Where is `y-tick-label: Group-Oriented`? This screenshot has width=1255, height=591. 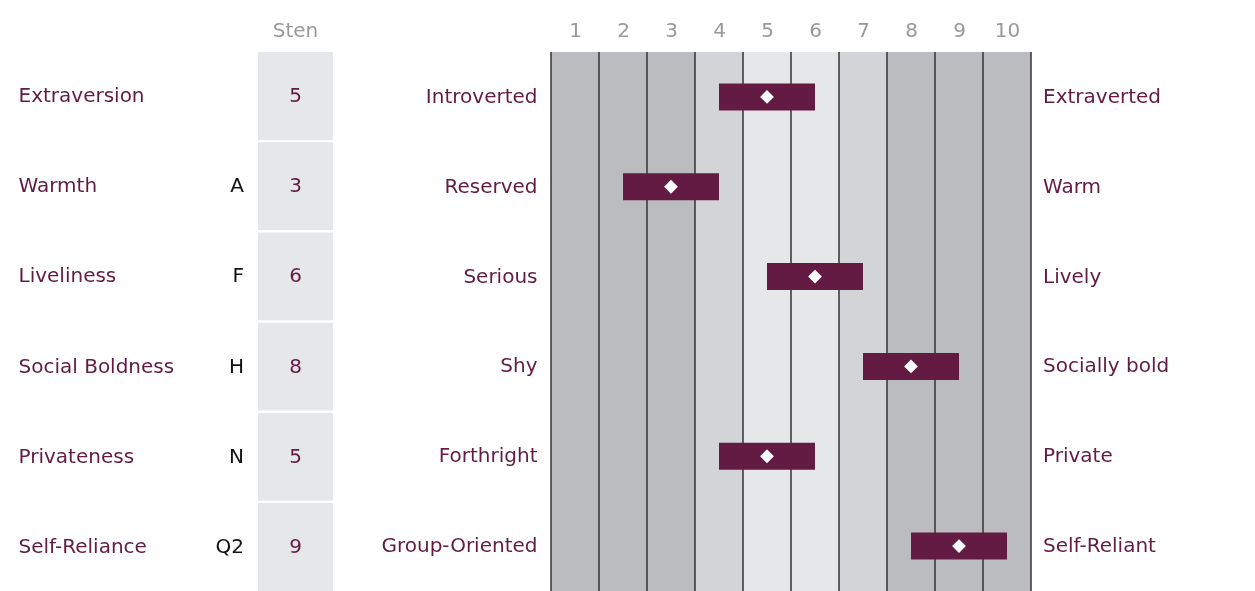
y-tick-label: Group-Oriented is located at coordinates (459, 545).